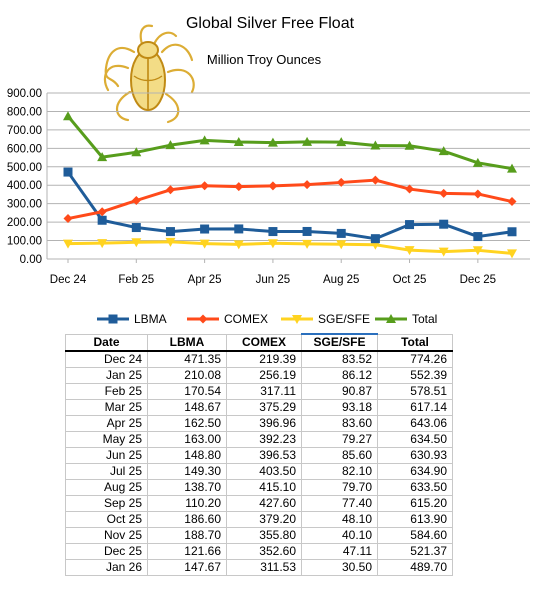 The height and width of the screenshot is (593, 540). Describe the element at coordinates (187, 551) in the screenshot. I see `table-cell: 121.66` at that location.